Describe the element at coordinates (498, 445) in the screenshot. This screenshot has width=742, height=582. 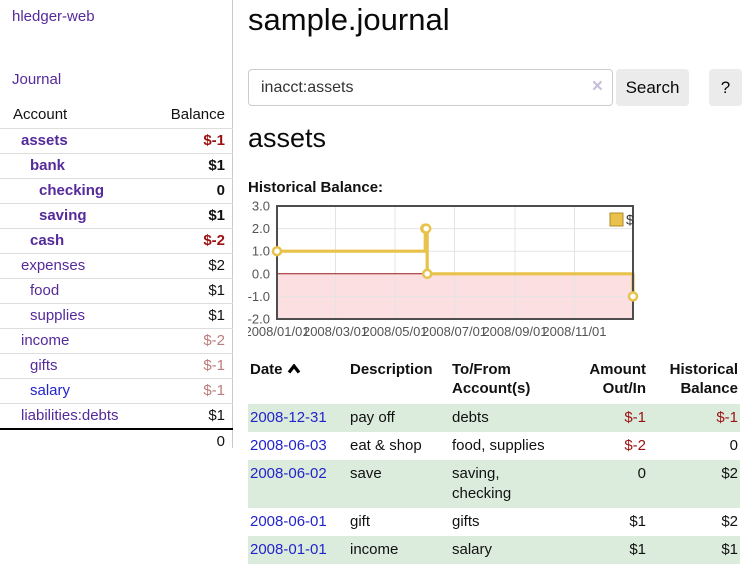
I see `transaction-accounts: food, supplies` at that location.